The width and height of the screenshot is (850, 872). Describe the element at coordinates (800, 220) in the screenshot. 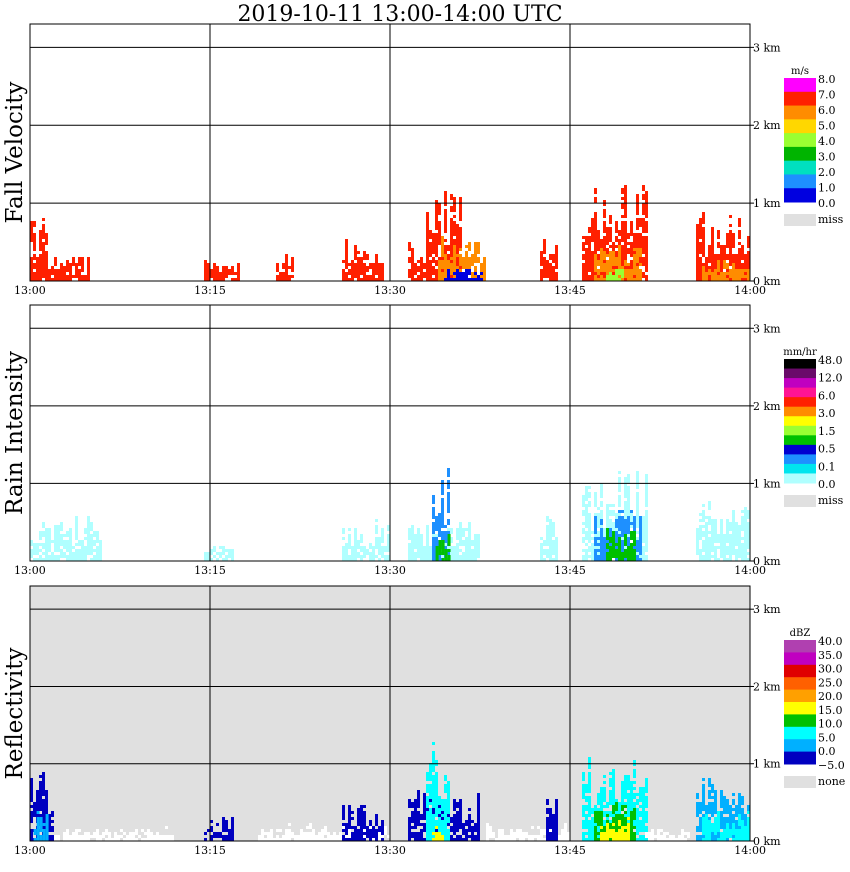

I see `colorbar-missing-swatch` at that location.